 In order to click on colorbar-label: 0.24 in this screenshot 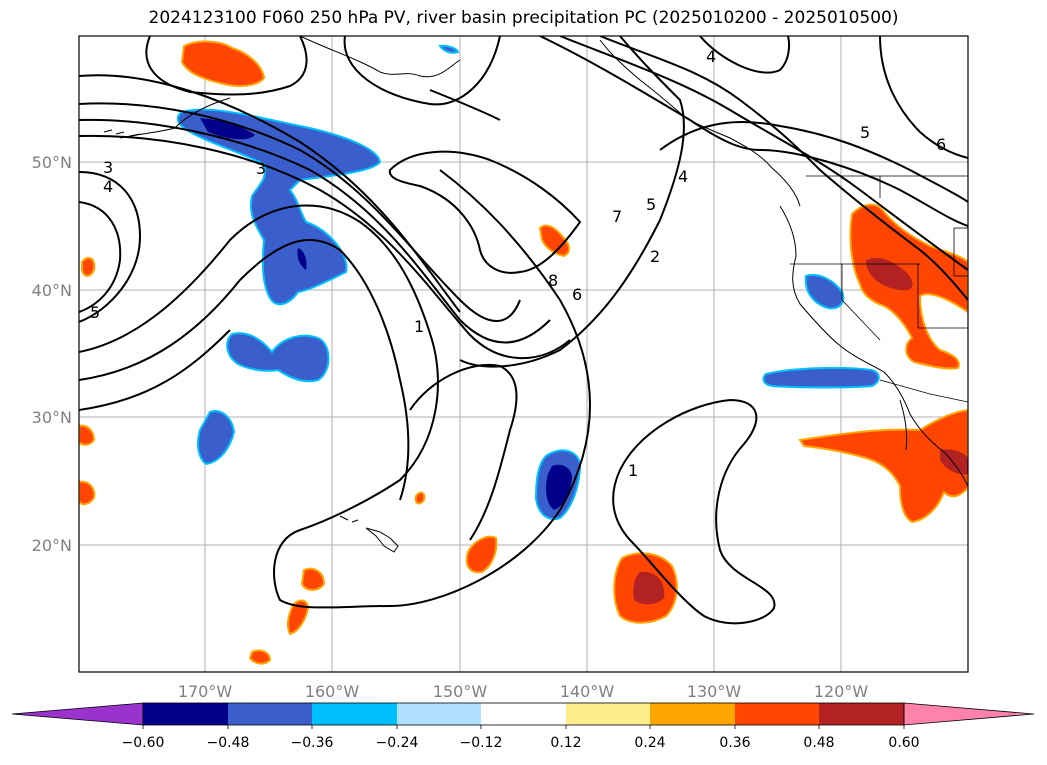, I will do `click(649, 743)`.